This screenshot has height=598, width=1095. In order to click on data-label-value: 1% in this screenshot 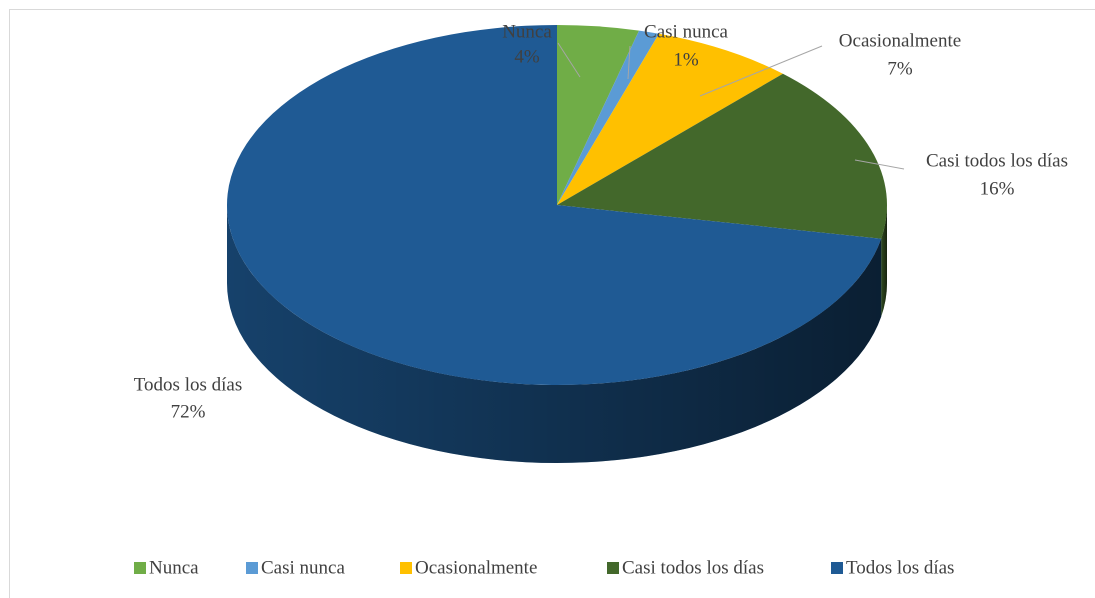, I will do `click(686, 59)`.